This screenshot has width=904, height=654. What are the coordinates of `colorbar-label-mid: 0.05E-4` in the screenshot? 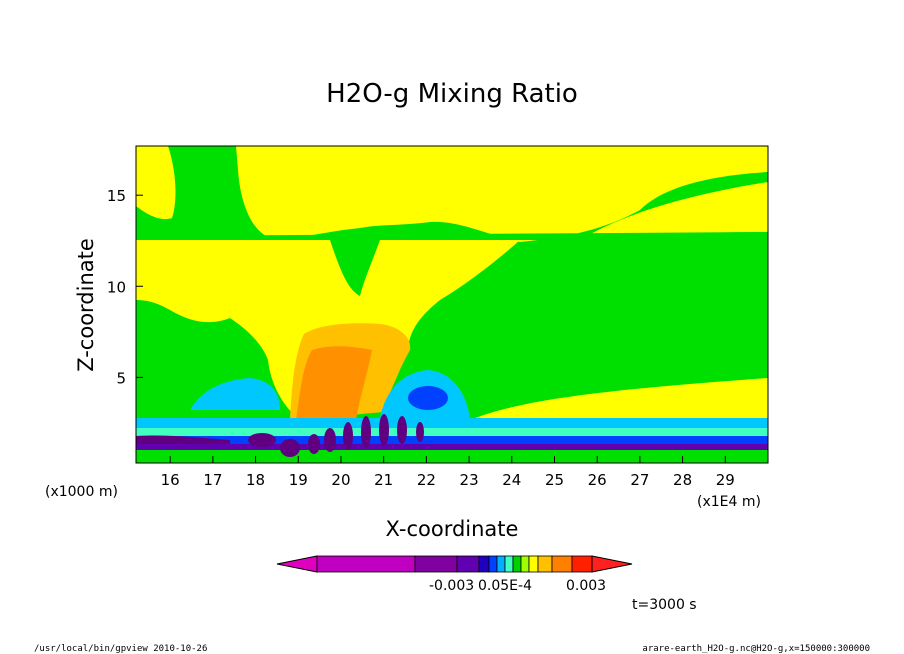 It's located at (505, 586).